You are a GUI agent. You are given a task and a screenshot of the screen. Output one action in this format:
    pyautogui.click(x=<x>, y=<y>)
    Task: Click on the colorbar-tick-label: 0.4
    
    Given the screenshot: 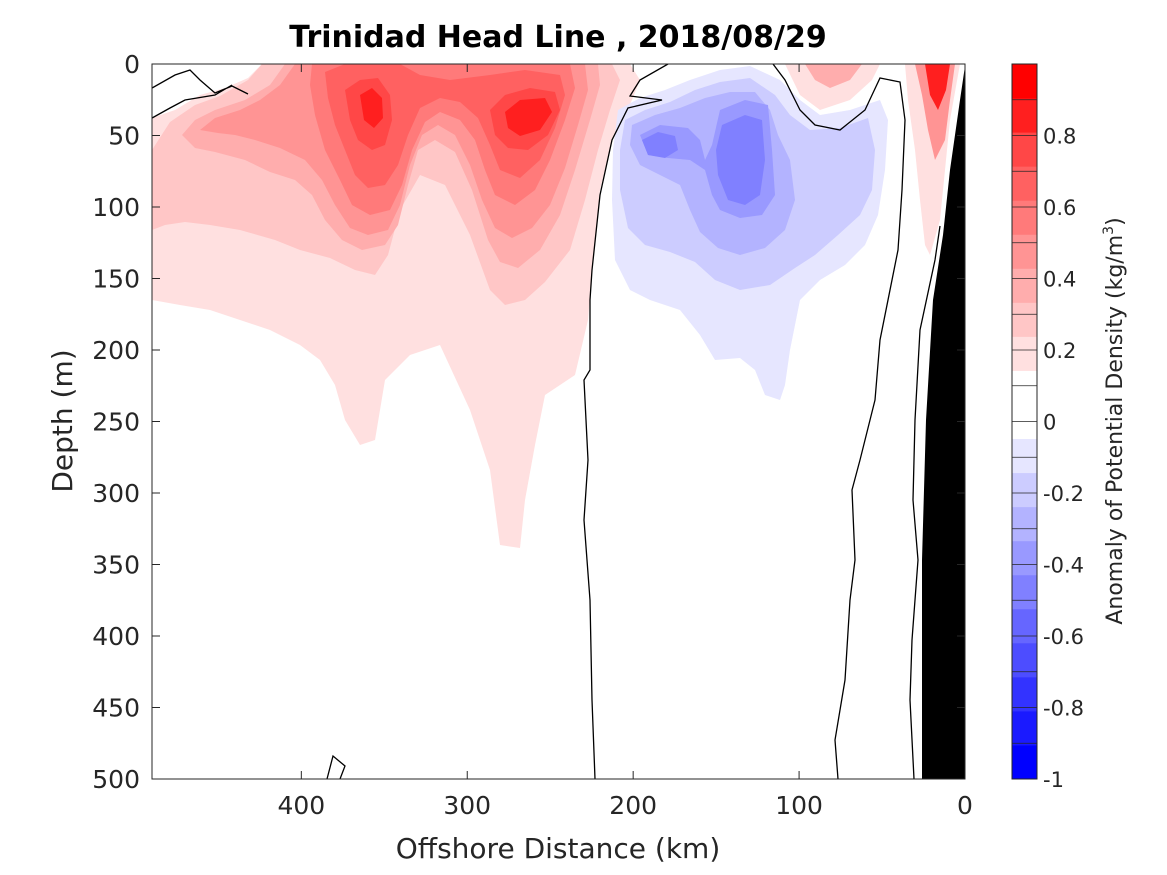 What is the action you would take?
    pyautogui.click(x=1059, y=280)
    